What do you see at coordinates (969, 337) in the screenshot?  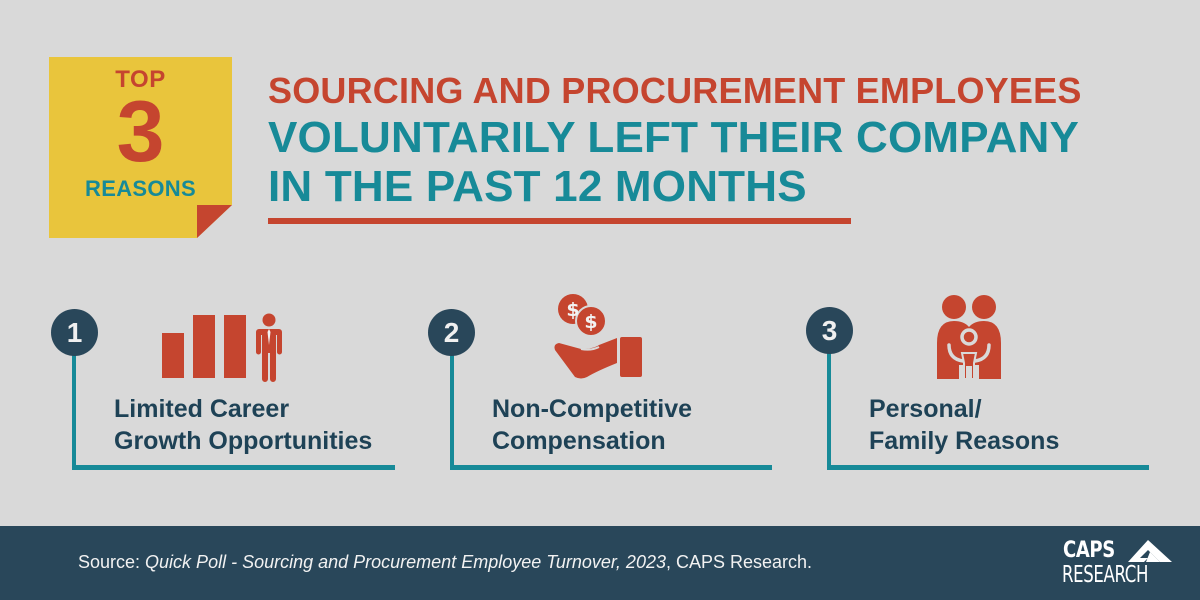 I see `family-icon` at bounding box center [969, 337].